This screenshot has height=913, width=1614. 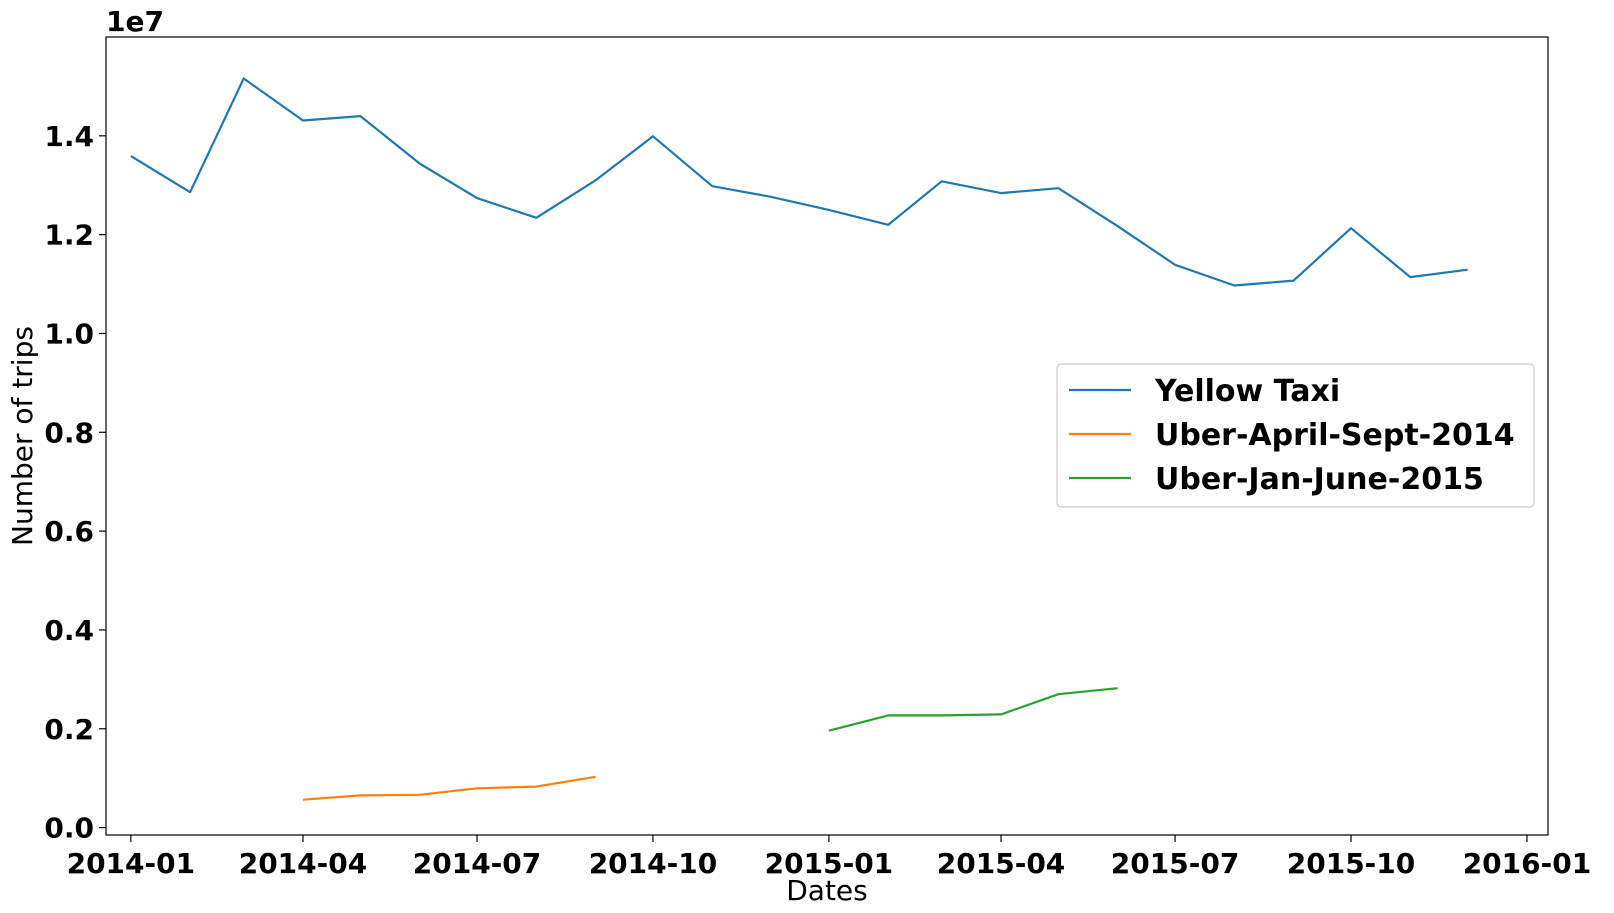 What do you see at coordinates (303, 863) in the screenshot?
I see `x-tick-label: 2014-04` at bounding box center [303, 863].